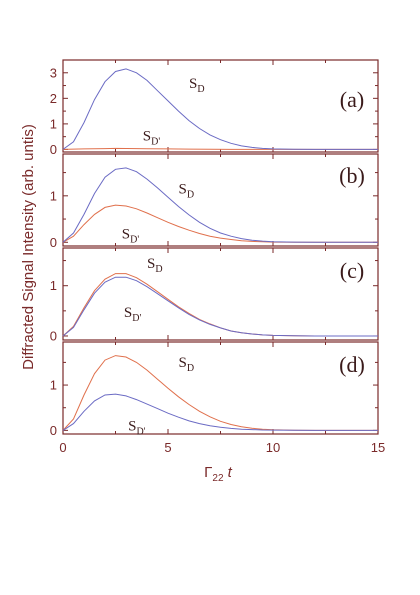  I want to click on panel-label: (d), so click(352, 364).